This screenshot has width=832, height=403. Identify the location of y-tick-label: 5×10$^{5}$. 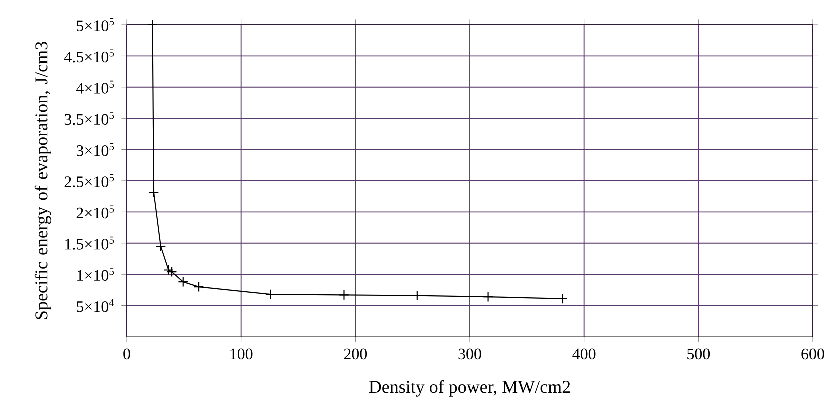
(95, 25).